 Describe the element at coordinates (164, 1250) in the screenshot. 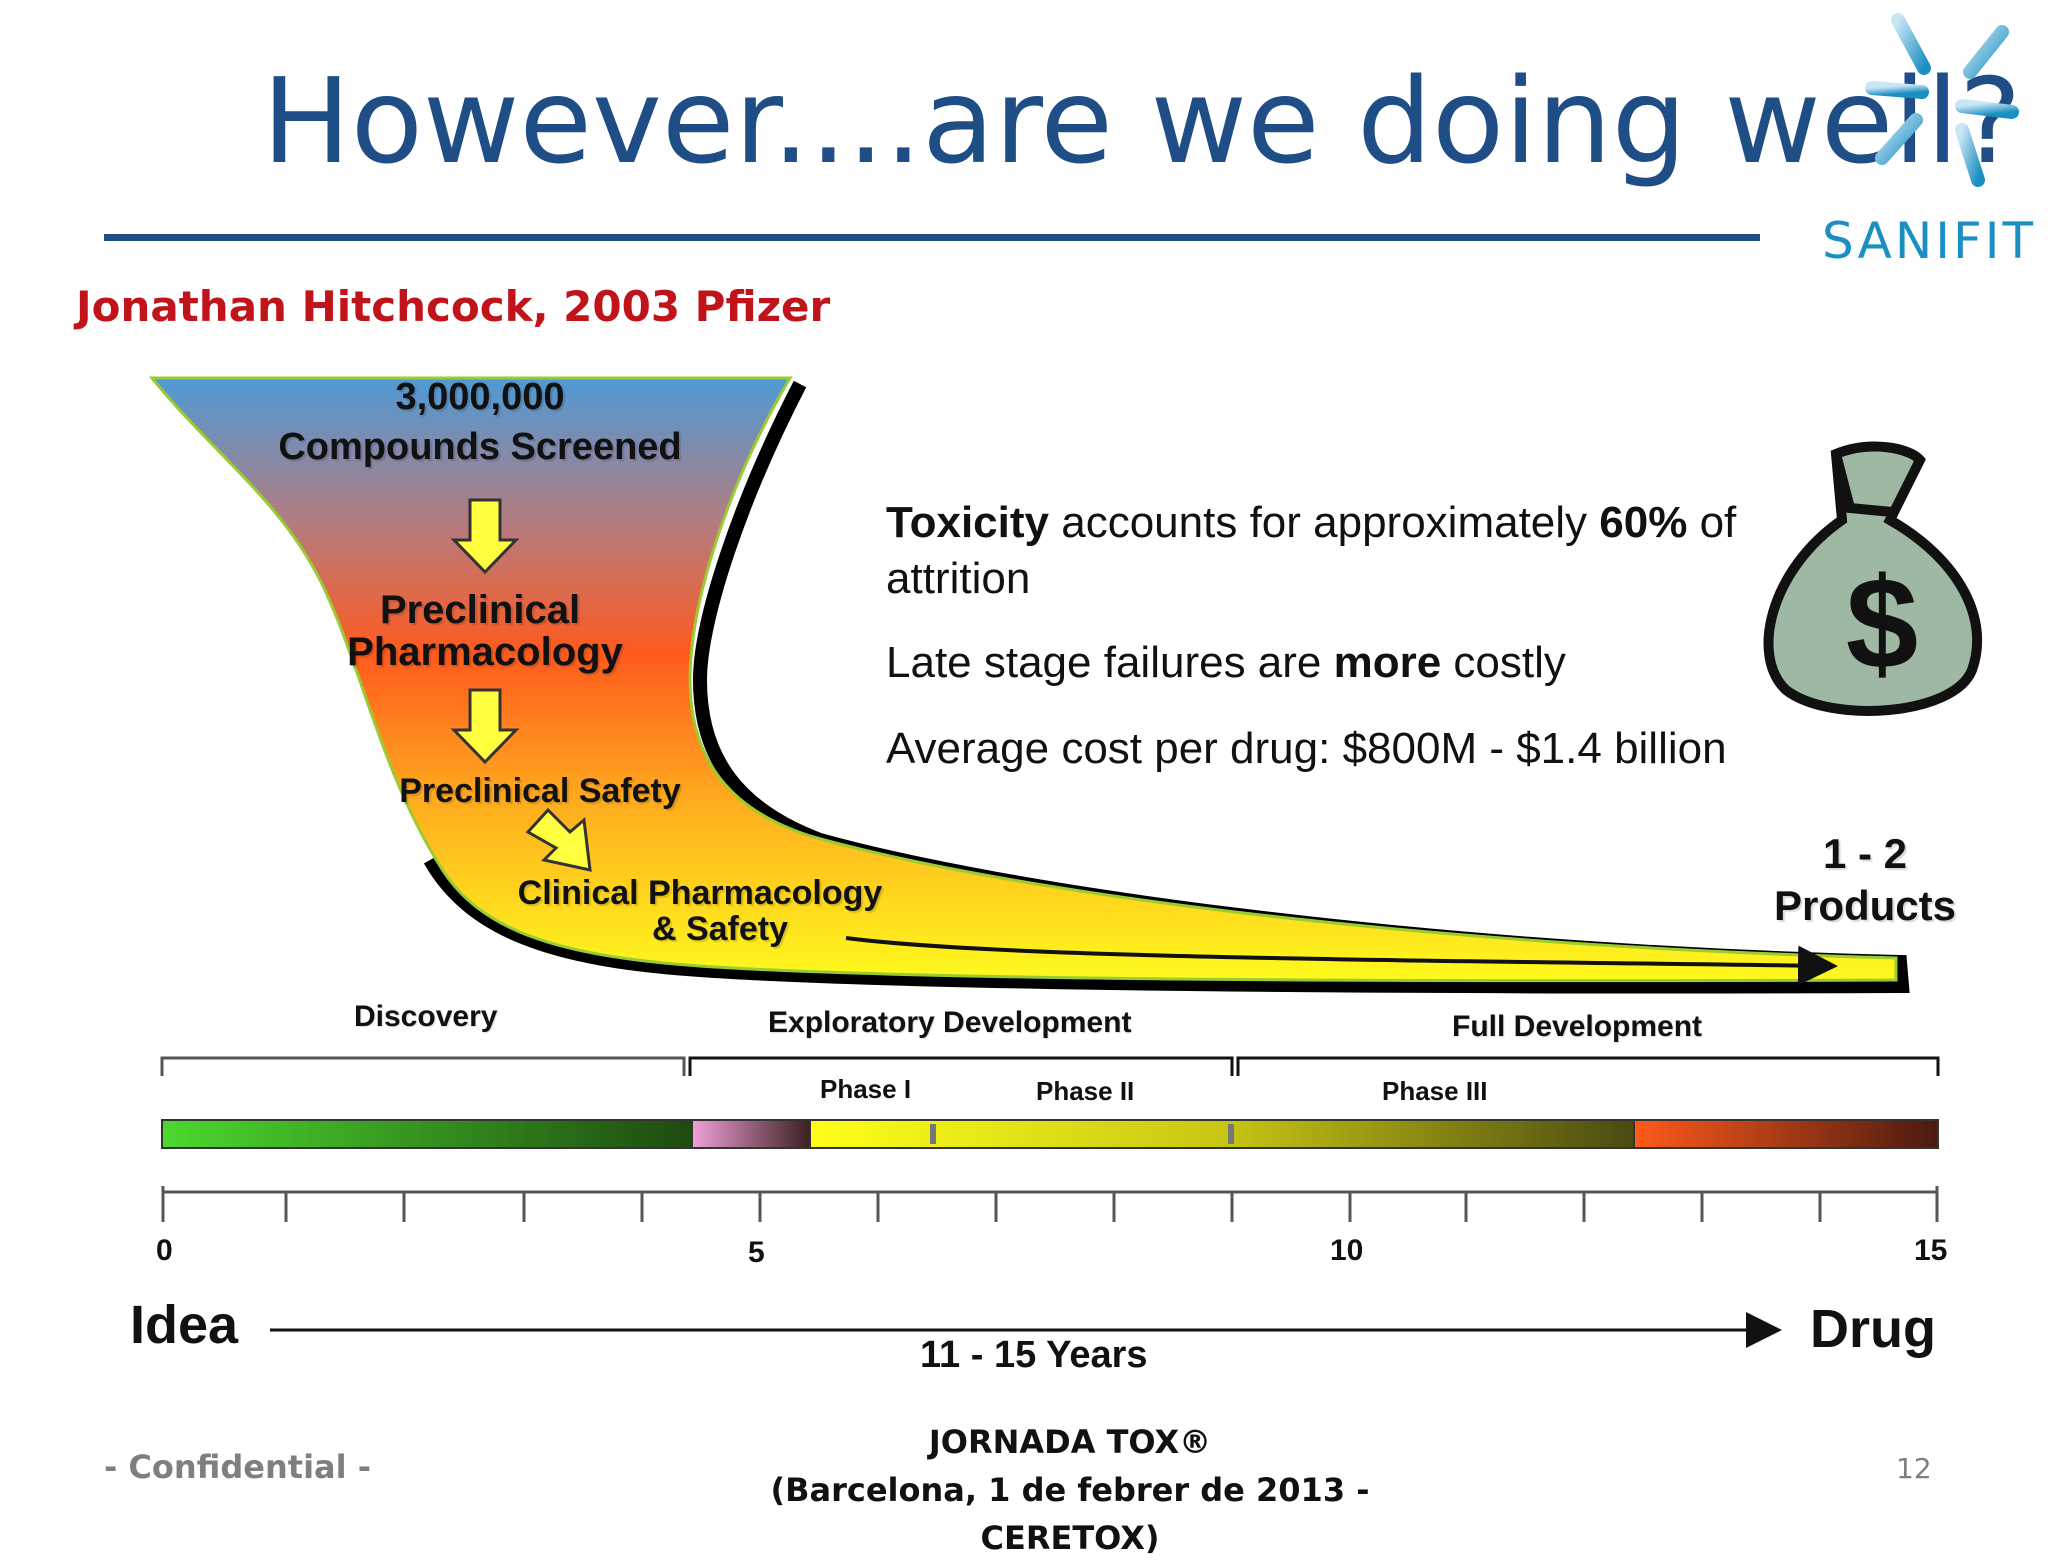

I see `tick-0: 0` at that location.